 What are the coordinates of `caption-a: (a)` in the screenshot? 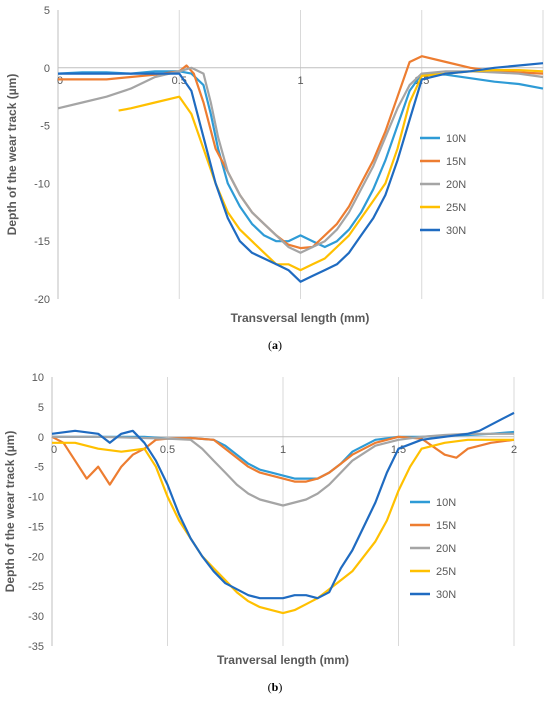 It's located at (275, 345).